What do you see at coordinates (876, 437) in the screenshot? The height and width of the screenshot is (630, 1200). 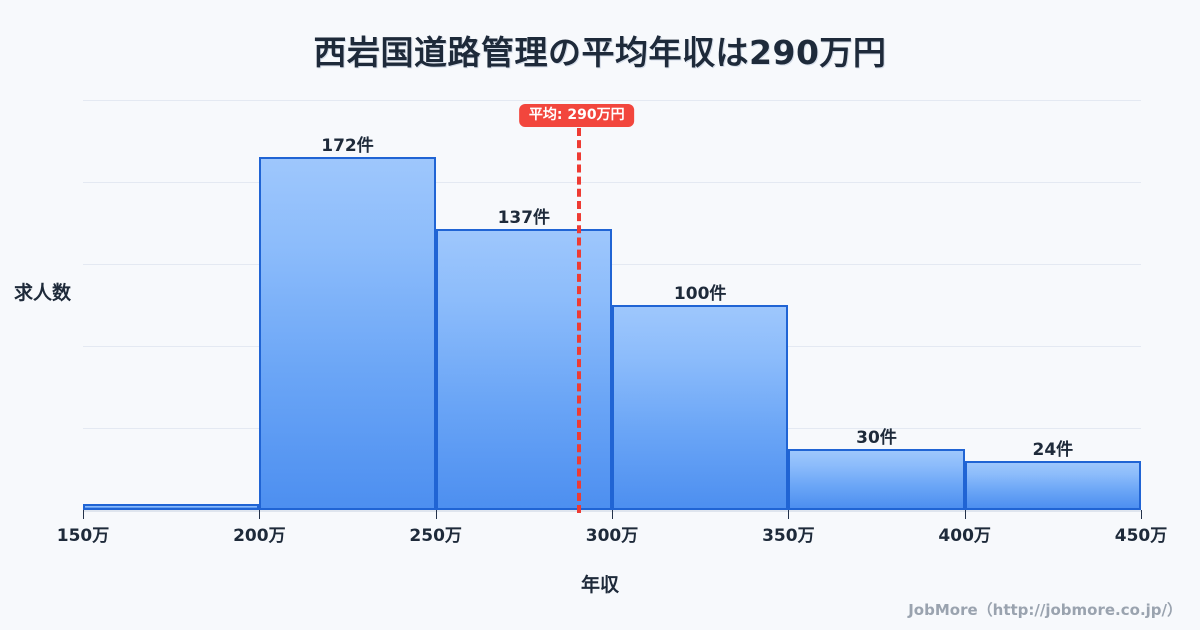 I see `bar-value-label-5: 30件` at bounding box center [876, 437].